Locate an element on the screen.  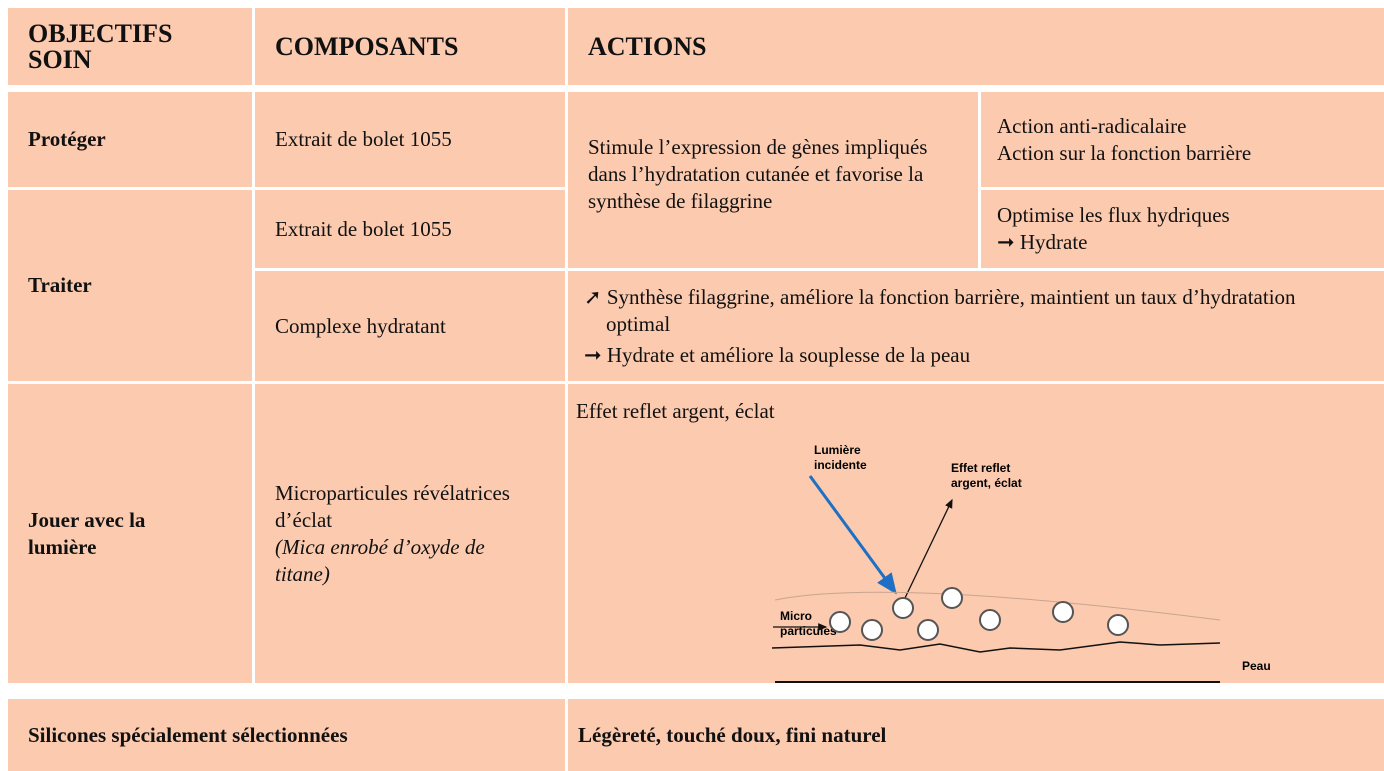
skin-line is located at coordinates (996, 647).